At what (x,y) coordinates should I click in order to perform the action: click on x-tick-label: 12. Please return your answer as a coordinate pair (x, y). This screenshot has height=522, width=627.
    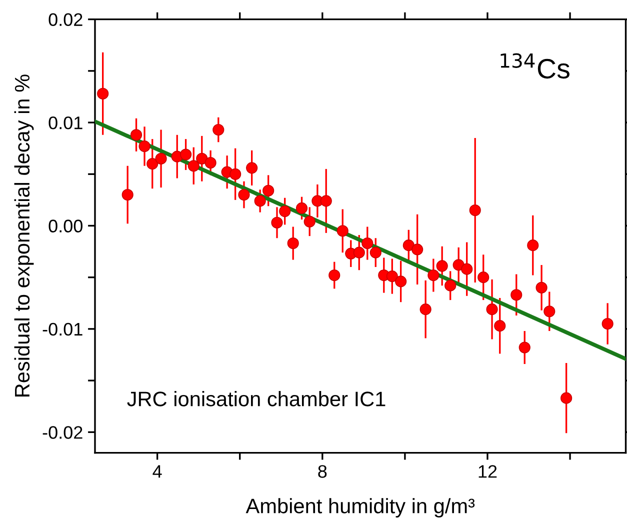
    Looking at the image, I should click on (487, 471).